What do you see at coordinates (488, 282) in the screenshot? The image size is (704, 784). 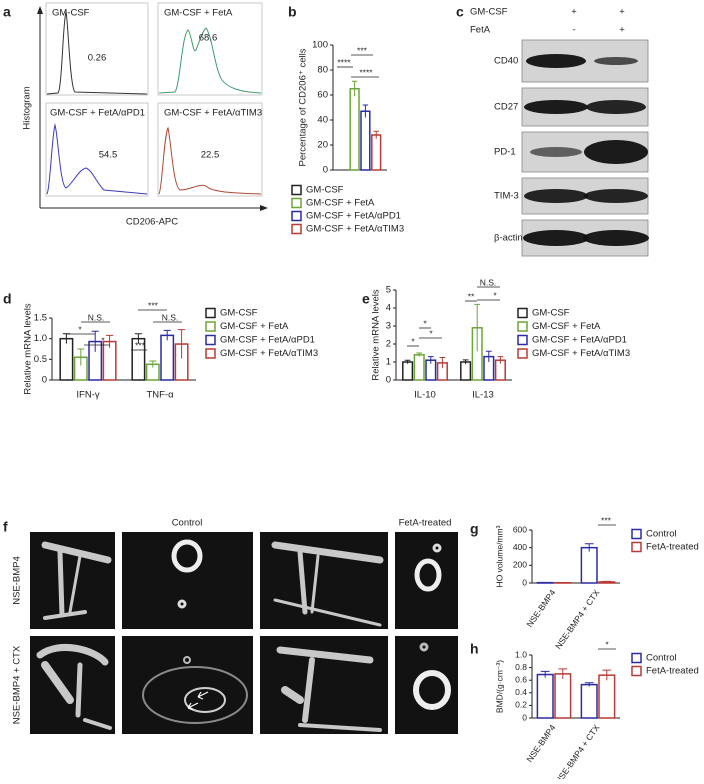 I see `significance-label: N.S.` at bounding box center [488, 282].